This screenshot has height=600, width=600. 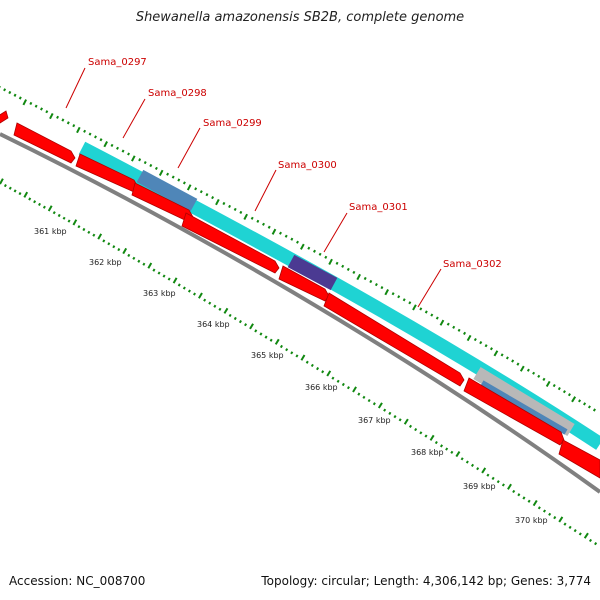 I want to click on gene-label-sama-0298: Sama_0298, so click(x=177, y=93).